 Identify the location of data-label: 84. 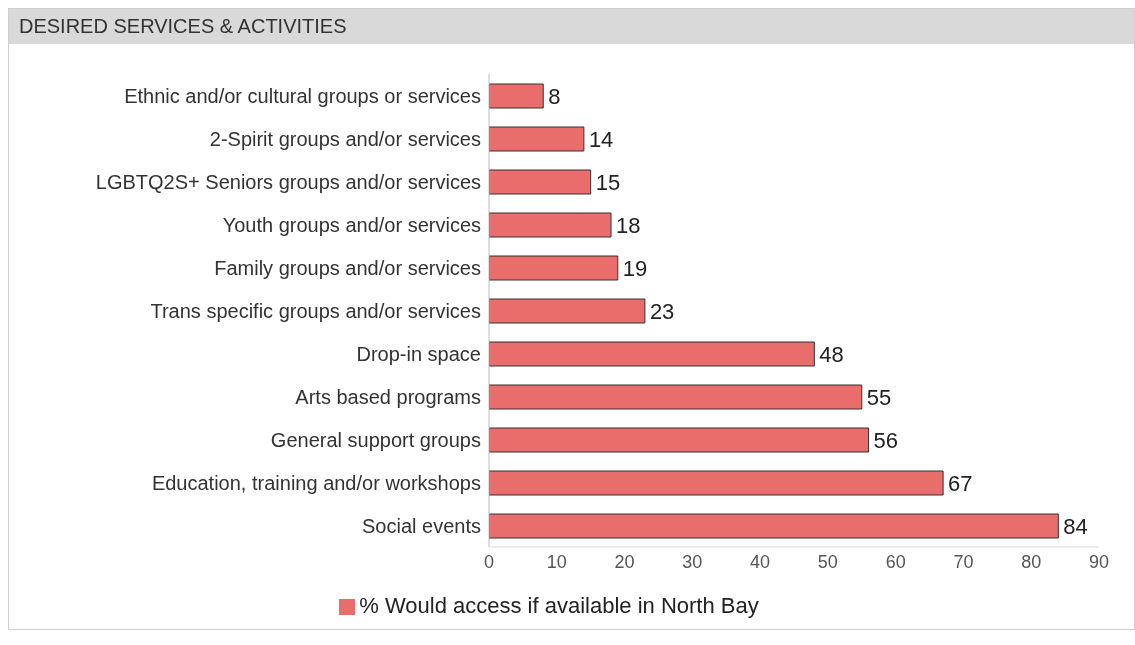
(1075, 526).